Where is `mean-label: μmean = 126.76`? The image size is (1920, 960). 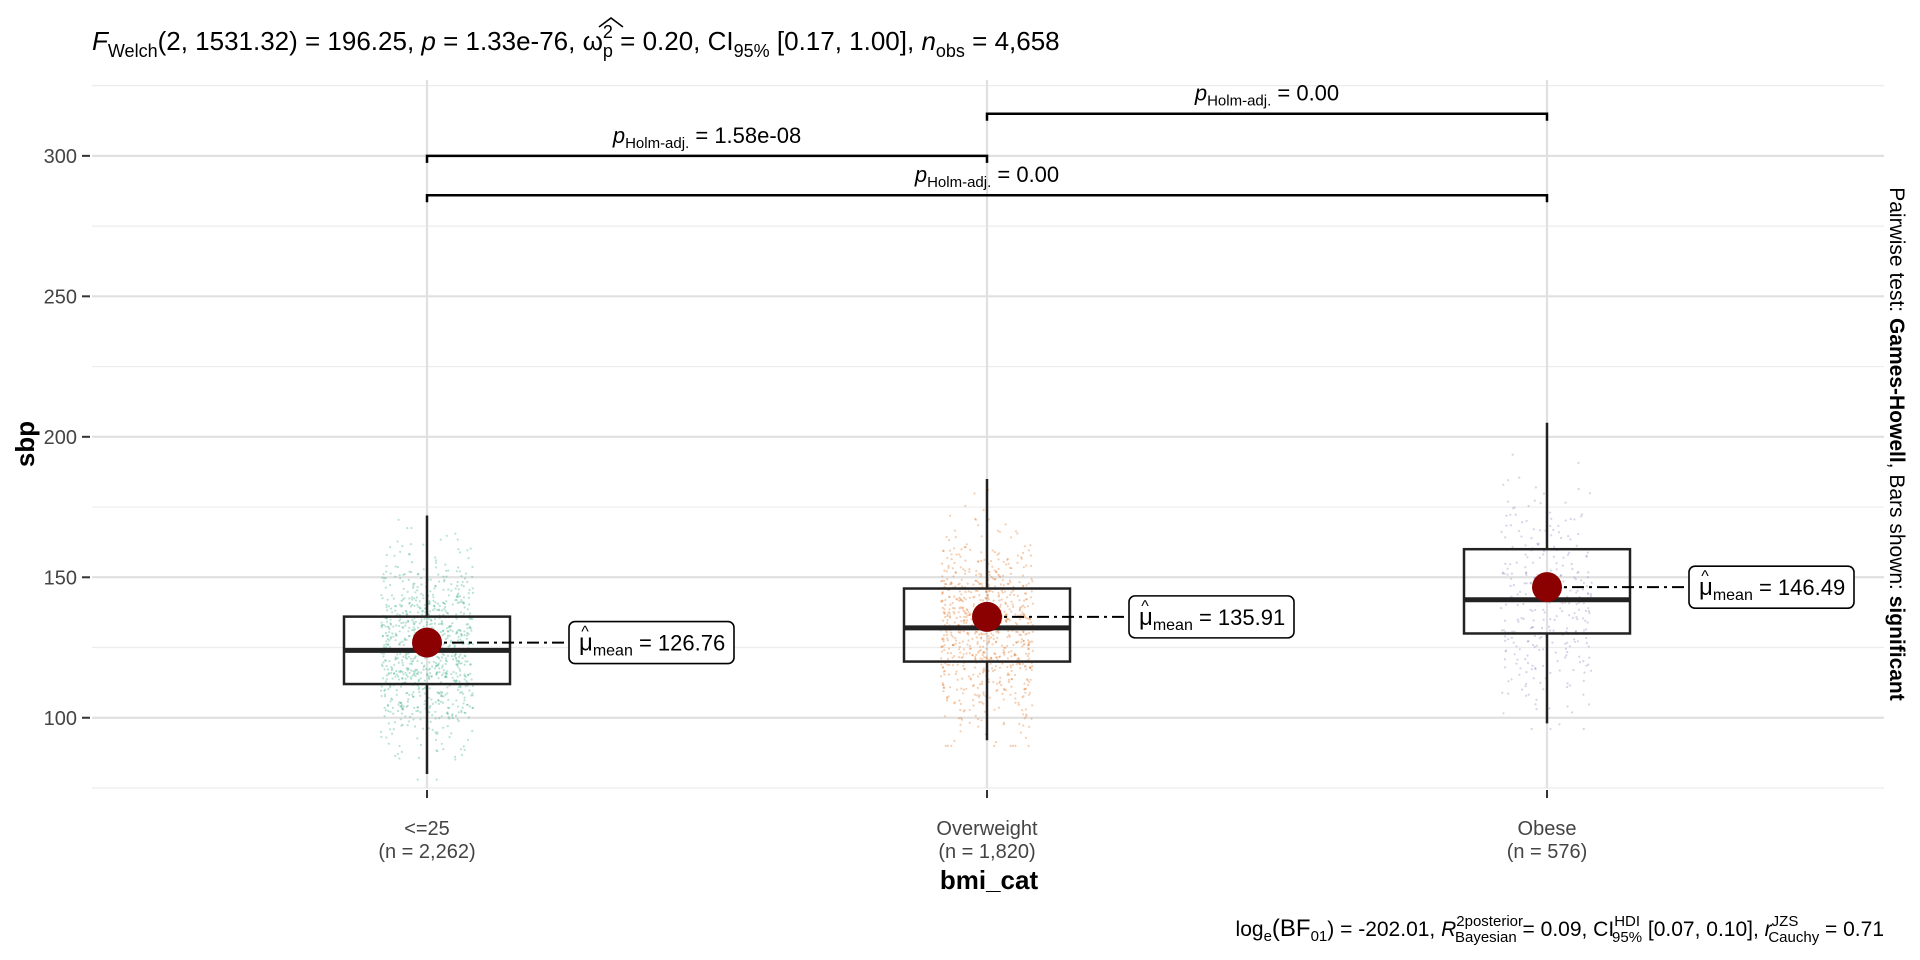
mean-label: μmean = 126.76 is located at coordinates (652, 645).